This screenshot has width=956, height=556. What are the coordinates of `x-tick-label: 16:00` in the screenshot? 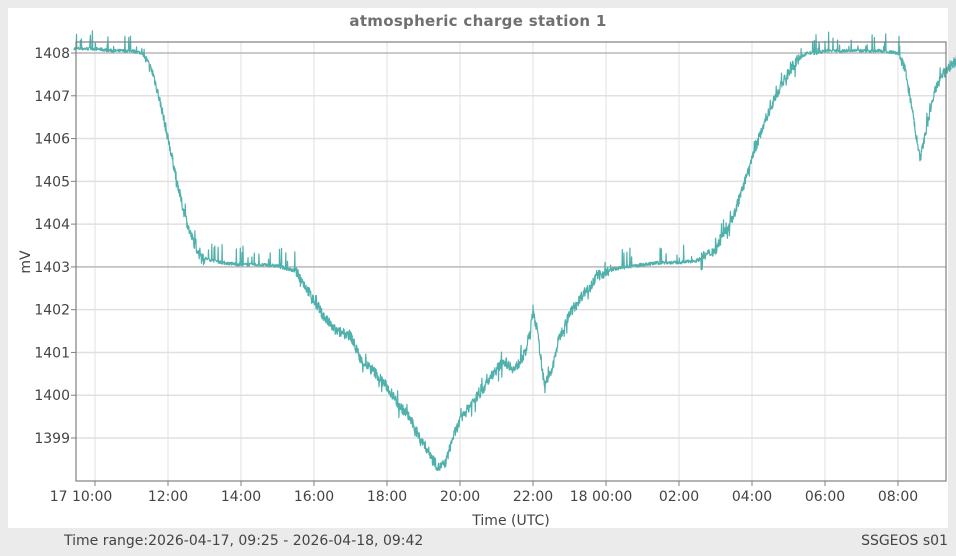 It's located at (314, 497).